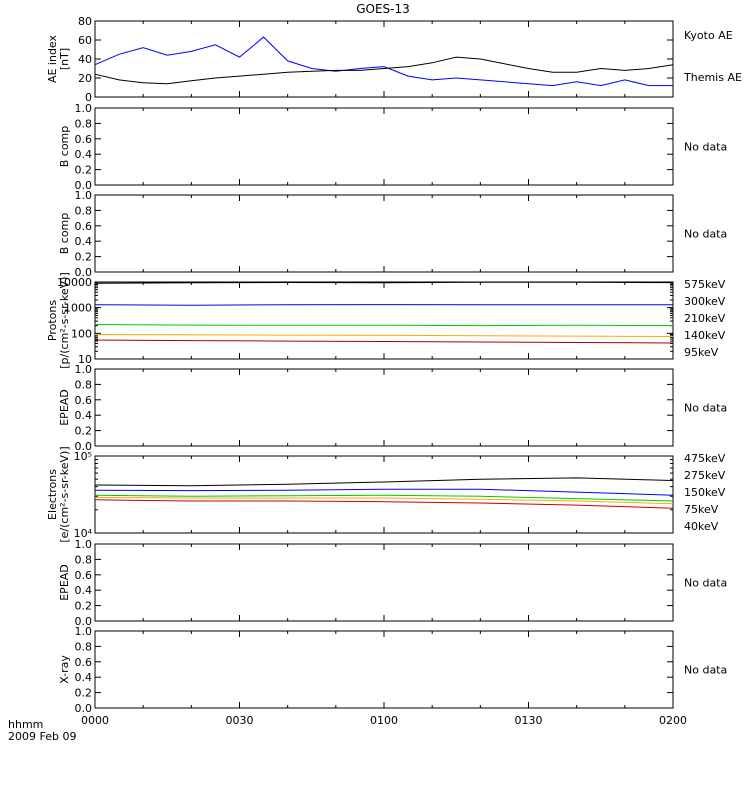  Describe the element at coordinates (383, 305) in the screenshot. I see `series-line-300kev` at that location.